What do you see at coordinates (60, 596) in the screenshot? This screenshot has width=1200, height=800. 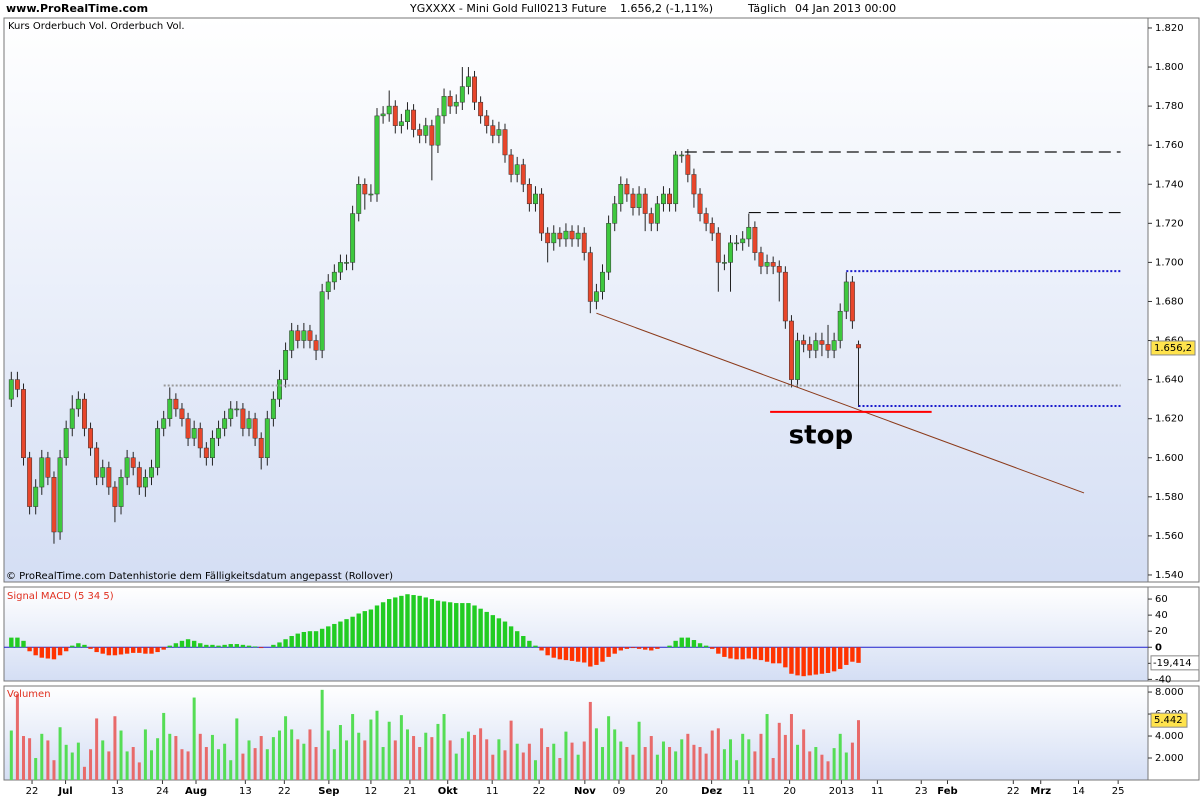 I see `panel-title: Signal MACD (5 34 5)` at bounding box center [60, 596].